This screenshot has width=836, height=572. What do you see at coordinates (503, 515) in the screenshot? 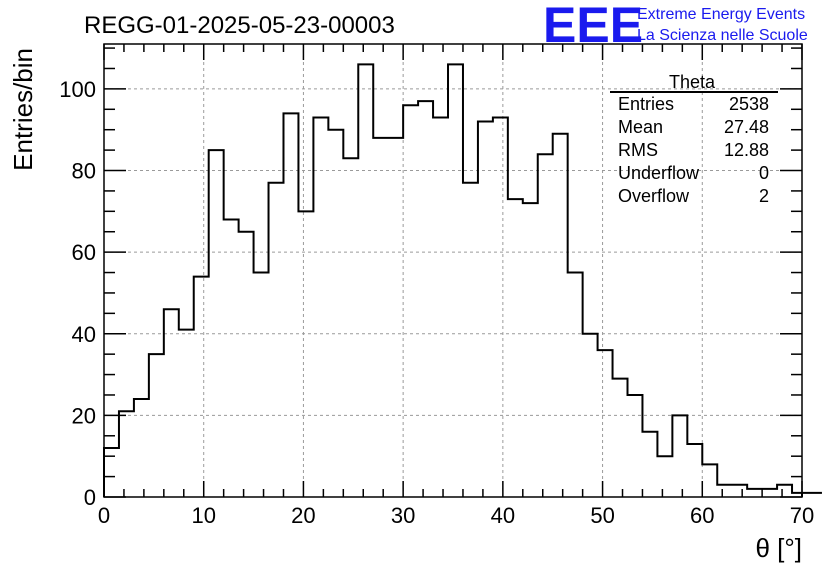
I see `x-tick-label: 40` at bounding box center [503, 515].